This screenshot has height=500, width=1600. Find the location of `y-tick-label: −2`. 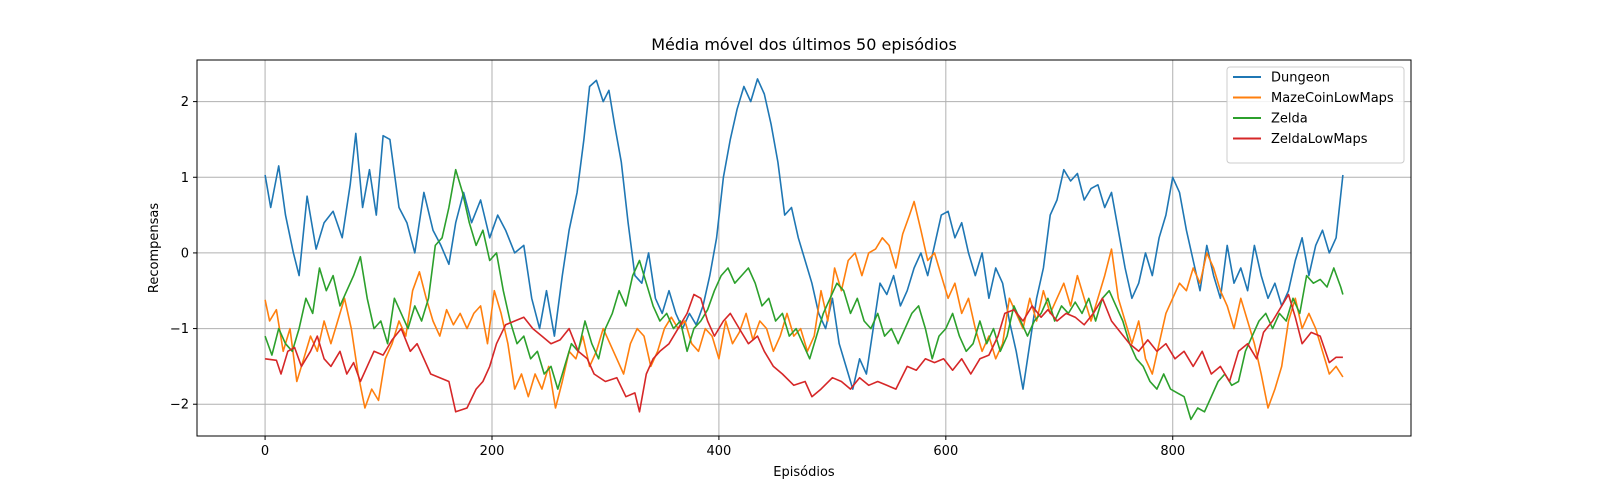

y-tick-label: −2 is located at coordinates (179, 405).